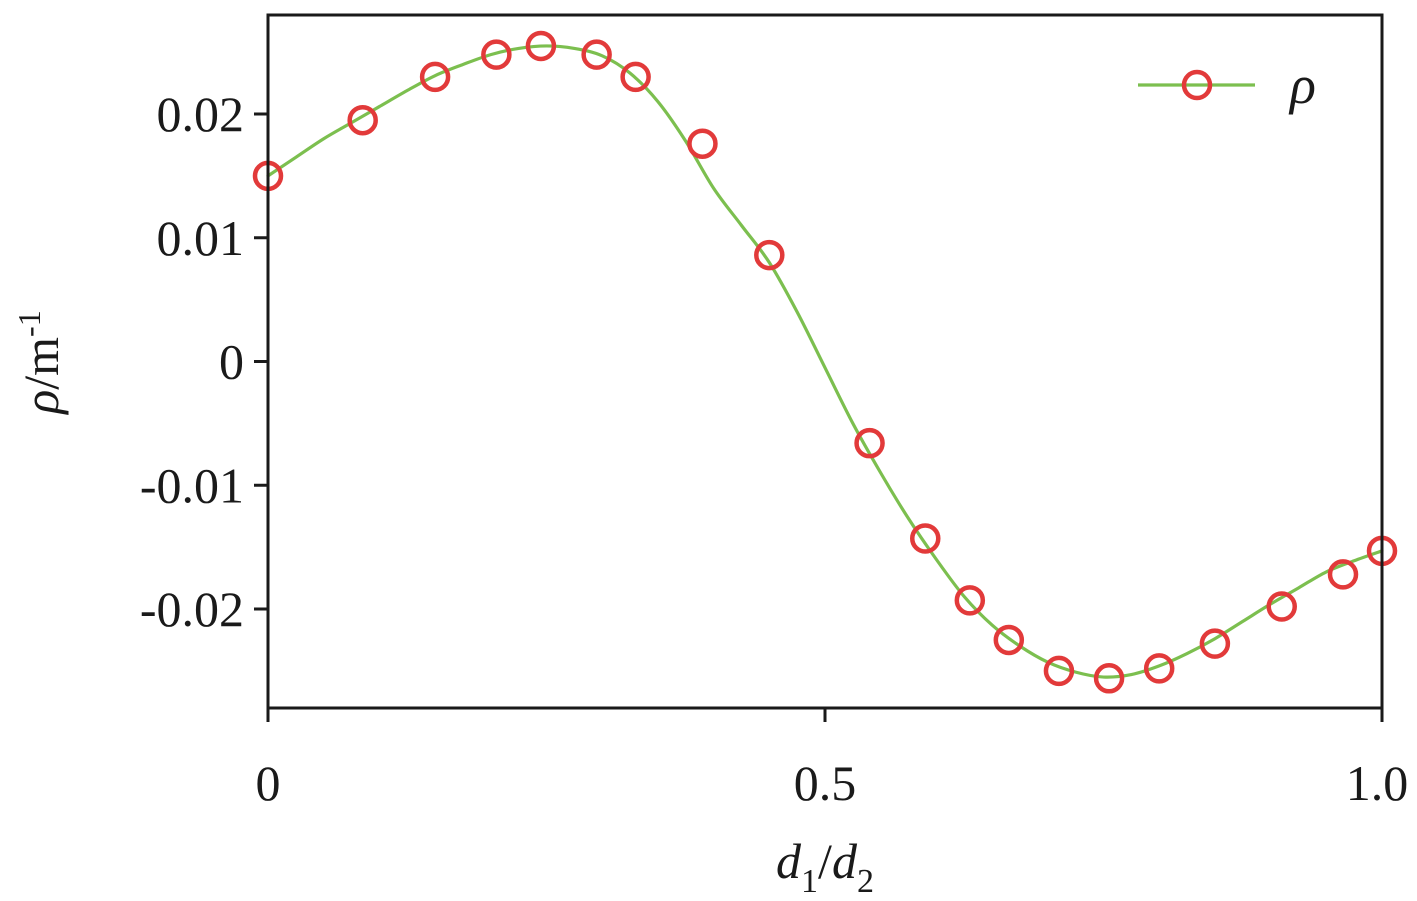 This screenshot has height=901, width=1417. Describe the element at coordinates (201, 114) in the screenshot. I see `y-tick-label: 0.02` at that location.